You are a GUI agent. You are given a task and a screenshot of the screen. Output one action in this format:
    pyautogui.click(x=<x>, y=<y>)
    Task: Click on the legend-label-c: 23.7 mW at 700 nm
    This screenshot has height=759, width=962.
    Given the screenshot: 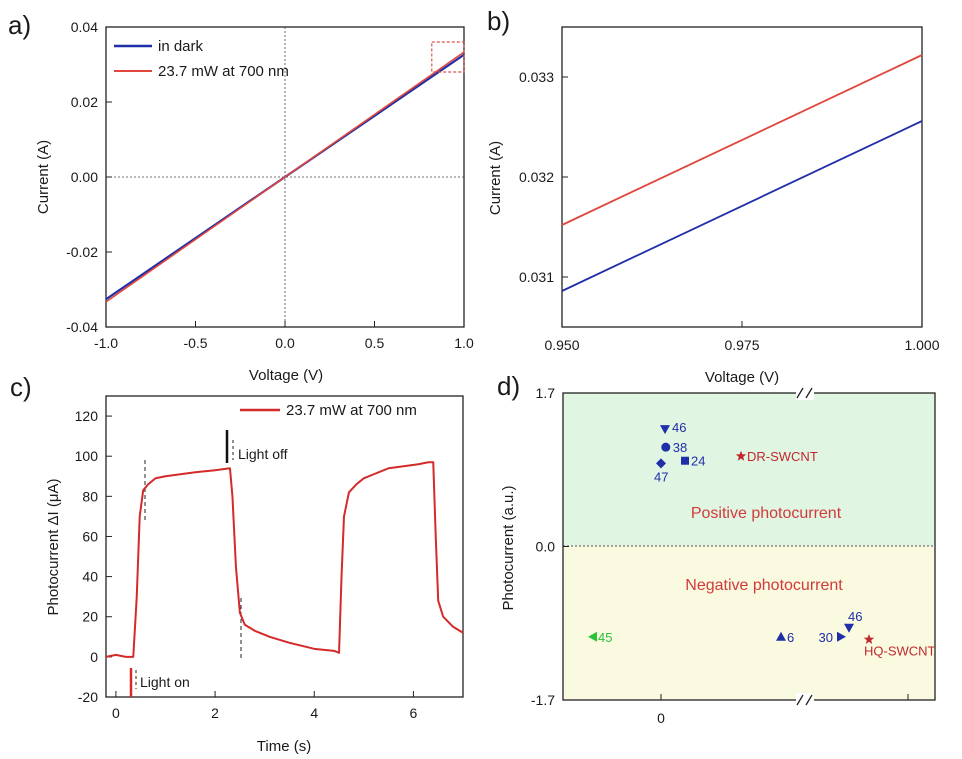 What is the action you would take?
    pyautogui.click(x=351, y=410)
    